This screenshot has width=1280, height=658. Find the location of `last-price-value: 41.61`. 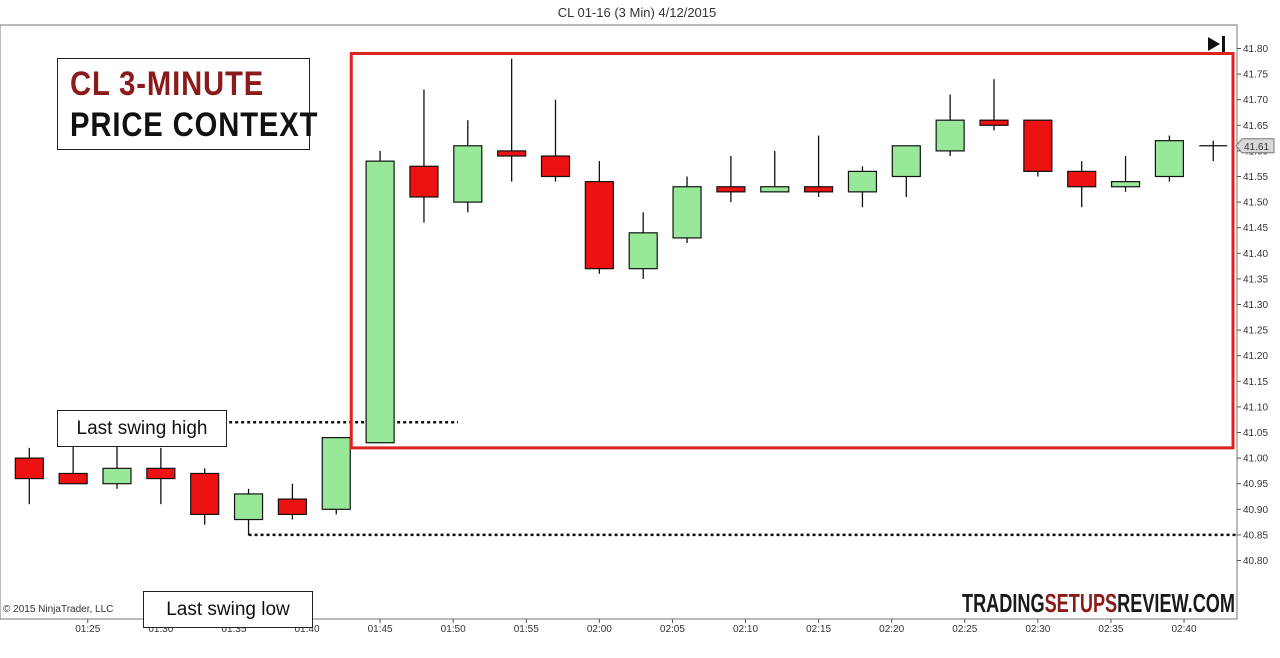

last-price-value: 41.61 is located at coordinates (1256, 147).